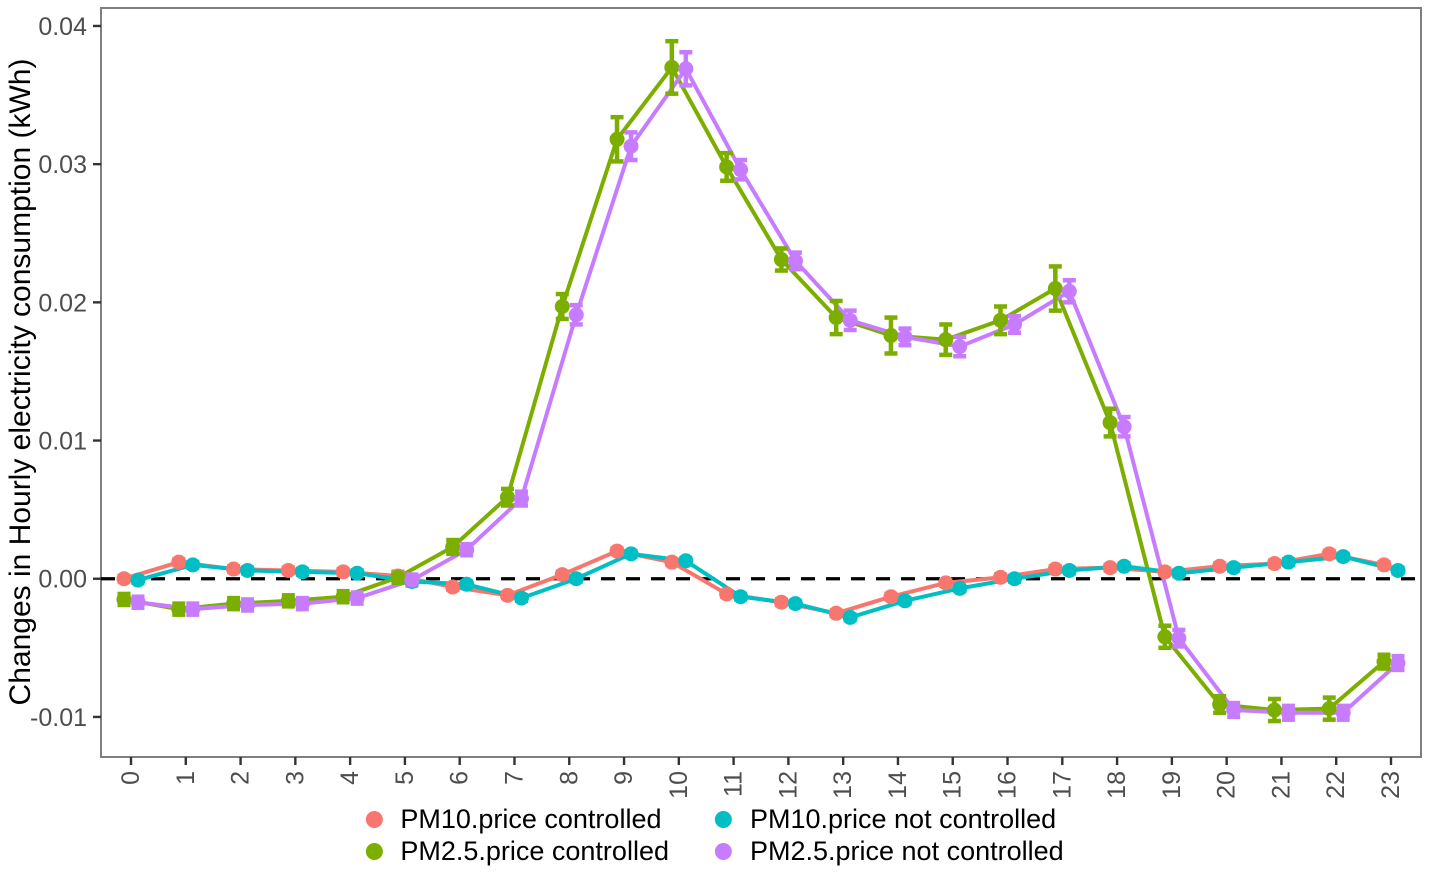 The width and height of the screenshot is (1429, 882). What do you see at coordinates (534, 851) in the screenshot?
I see `legend-label: PM2.5.price controlled` at bounding box center [534, 851].